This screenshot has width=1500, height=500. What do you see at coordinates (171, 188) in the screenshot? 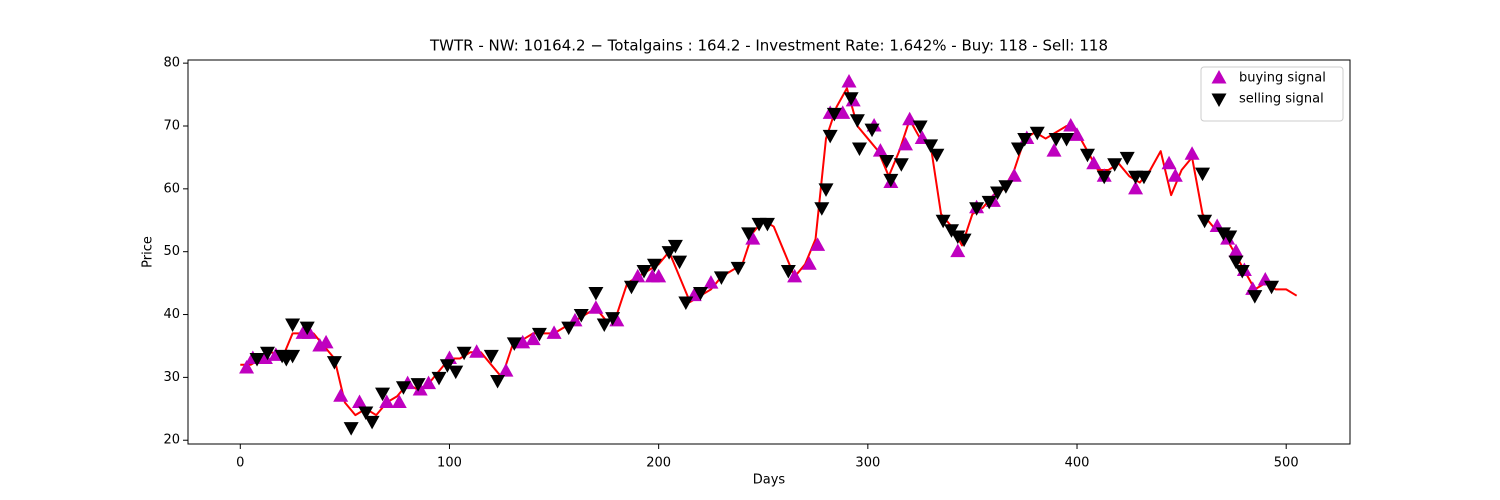
I see `y-tick-label: 60` at bounding box center [171, 188].